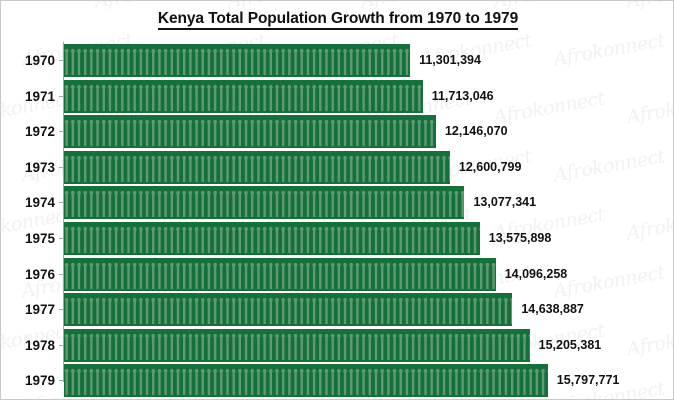 Image resolution: width=674 pixels, height=400 pixels. What do you see at coordinates (462, 95) in the screenshot?
I see `value-label-1971: 11,713,046` at bounding box center [462, 95].